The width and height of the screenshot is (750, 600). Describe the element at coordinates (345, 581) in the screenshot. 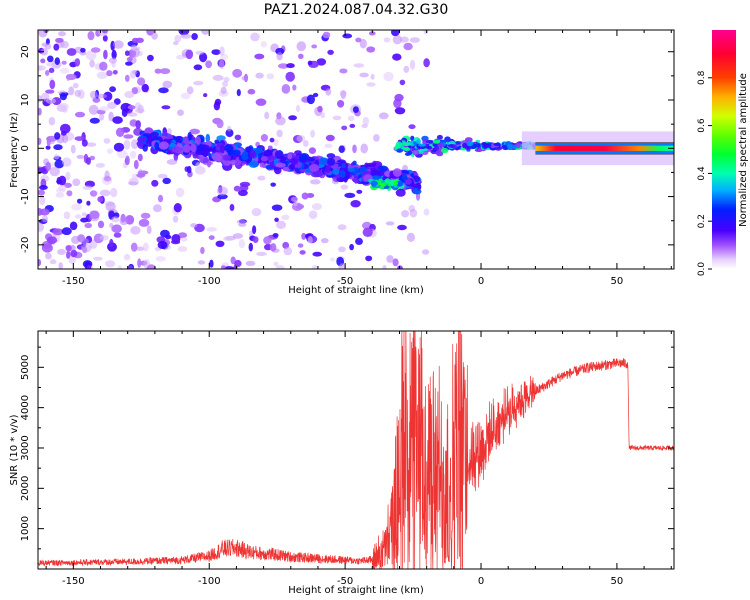

I see `x-tick-label: -50` at that location.